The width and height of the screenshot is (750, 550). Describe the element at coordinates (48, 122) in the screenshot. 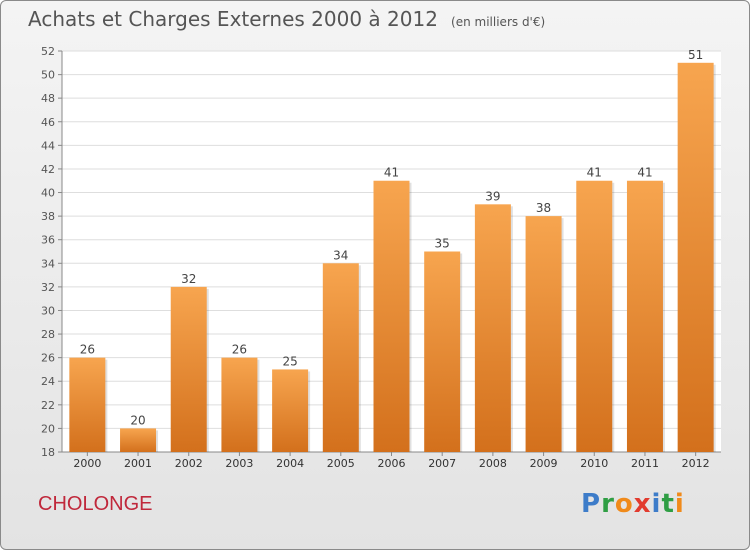

I see `y-tick-label: 46` at that location.